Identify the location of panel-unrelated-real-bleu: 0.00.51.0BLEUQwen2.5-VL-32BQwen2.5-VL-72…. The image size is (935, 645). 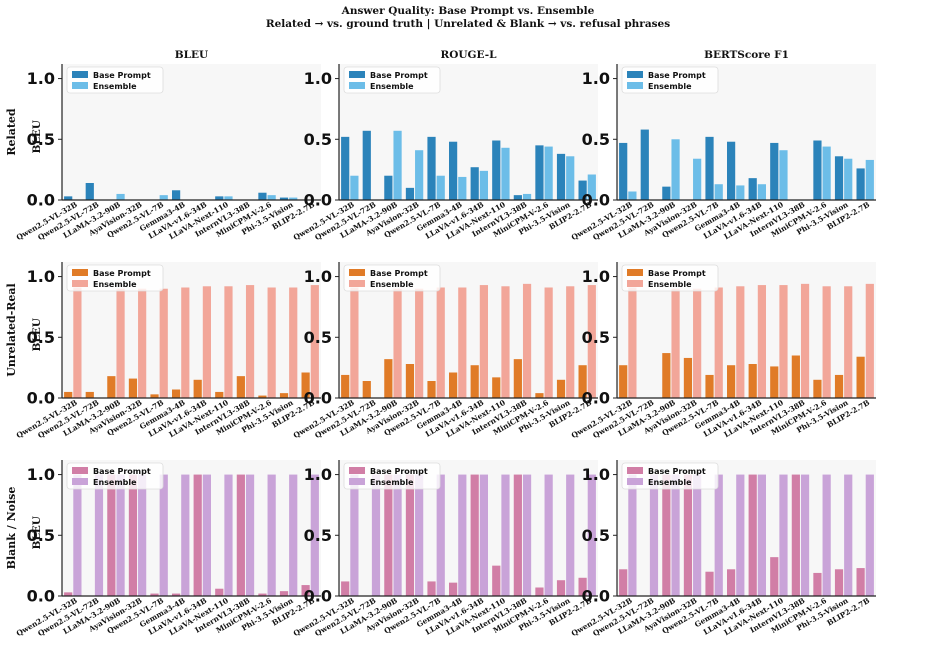
(168, 351).